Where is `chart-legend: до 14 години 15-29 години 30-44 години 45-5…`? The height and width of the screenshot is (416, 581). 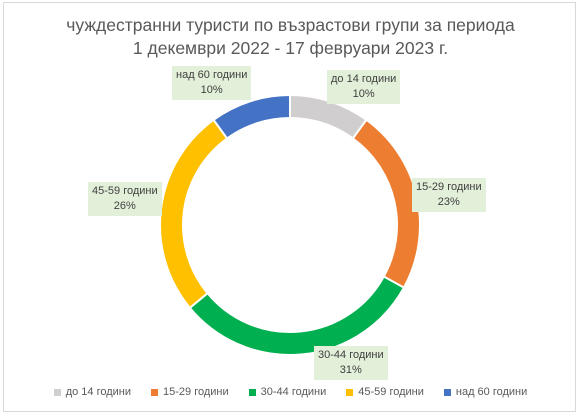
chart-legend: до 14 години 15-29 години 30-44 години 45-5… is located at coordinates (290, 392).